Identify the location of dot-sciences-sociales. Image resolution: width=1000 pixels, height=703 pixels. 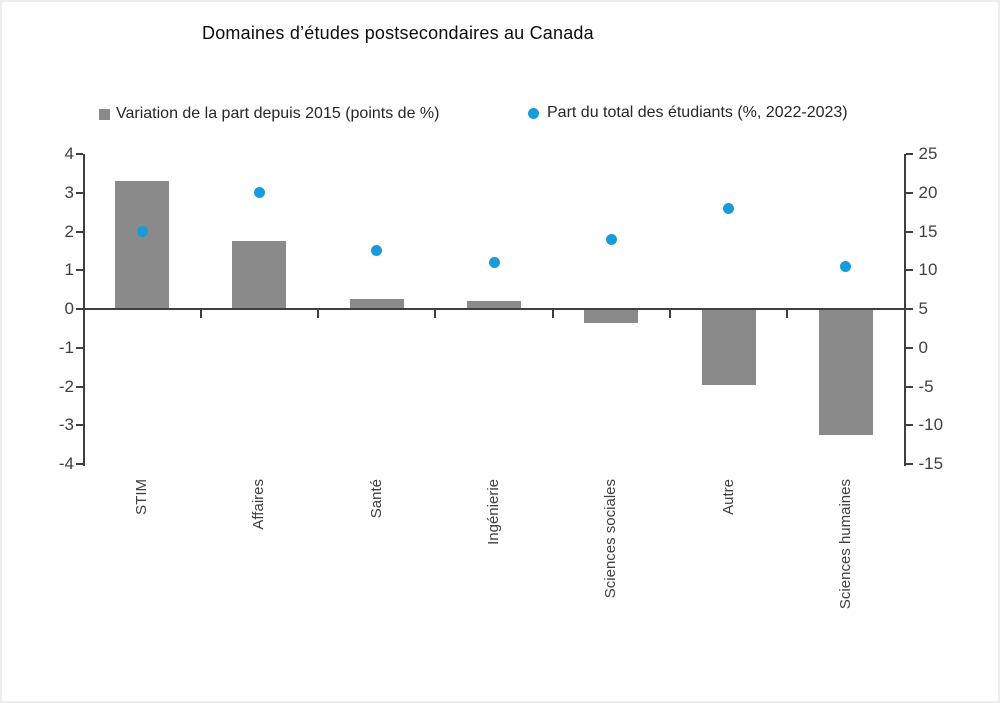
(611, 239).